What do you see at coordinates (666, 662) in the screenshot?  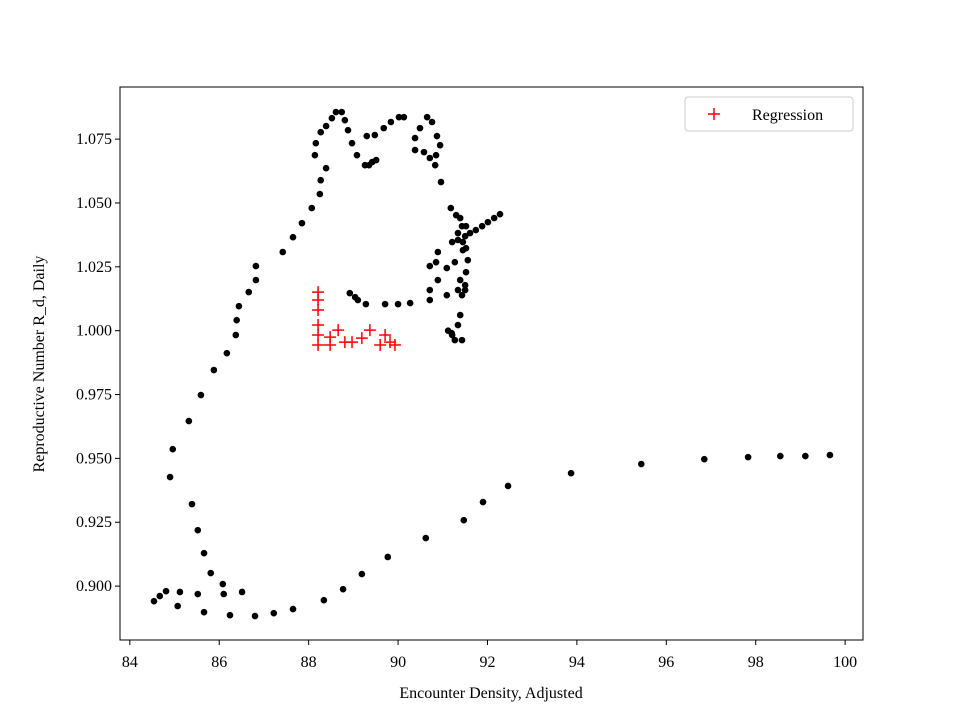 I see `x-tick-label: 96` at bounding box center [666, 662].